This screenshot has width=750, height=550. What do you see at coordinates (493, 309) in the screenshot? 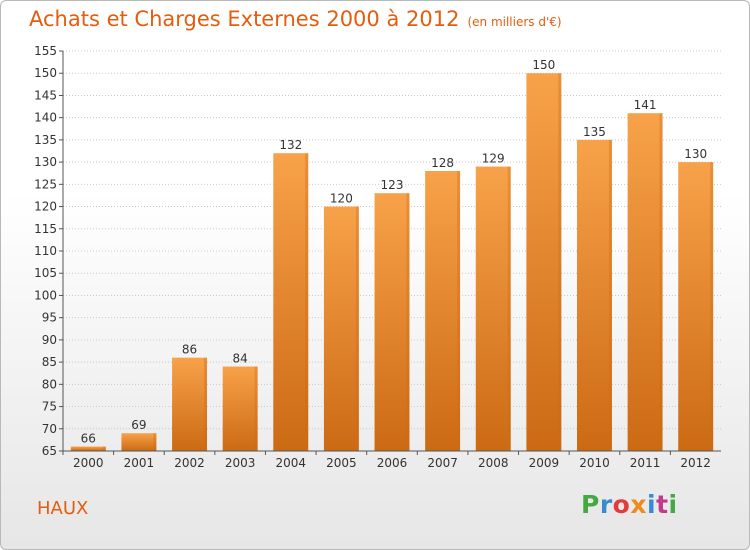
I see `bar-2008` at bounding box center [493, 309].